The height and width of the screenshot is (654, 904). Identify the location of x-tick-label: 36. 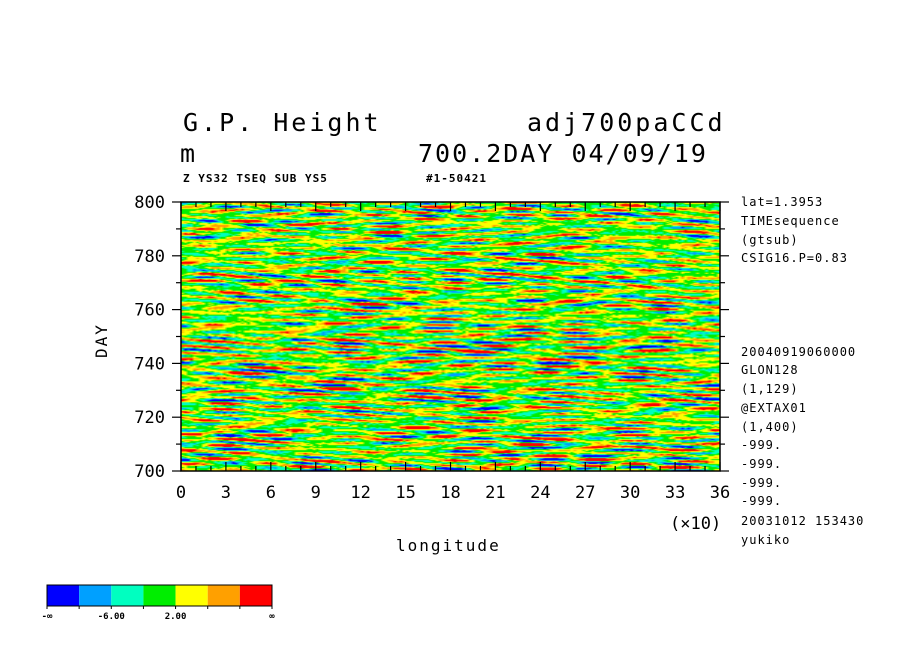
(720, 493).